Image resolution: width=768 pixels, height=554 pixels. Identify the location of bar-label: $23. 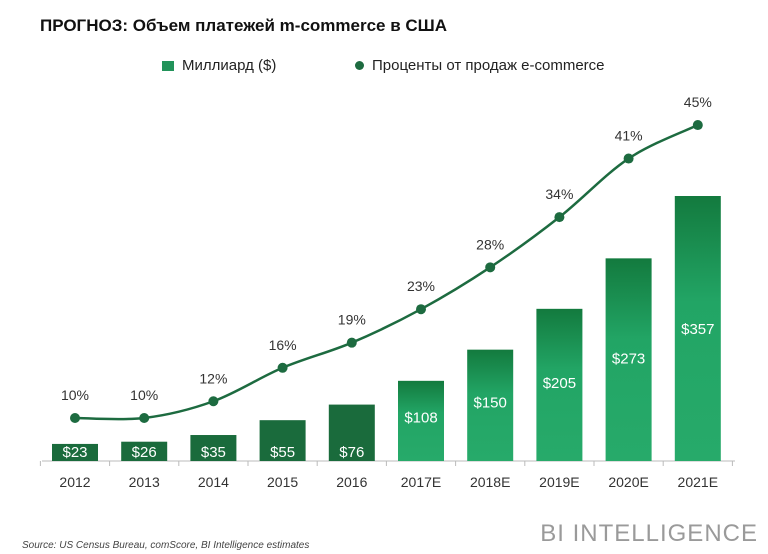
(74, 452).